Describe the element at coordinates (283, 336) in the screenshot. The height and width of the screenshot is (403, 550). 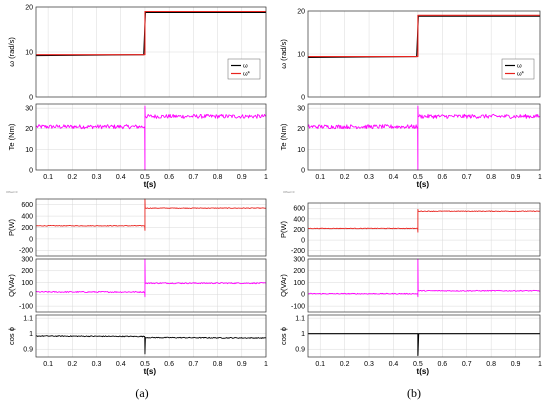
I see `b-pf-ylabel: cos ϕ` at that location.